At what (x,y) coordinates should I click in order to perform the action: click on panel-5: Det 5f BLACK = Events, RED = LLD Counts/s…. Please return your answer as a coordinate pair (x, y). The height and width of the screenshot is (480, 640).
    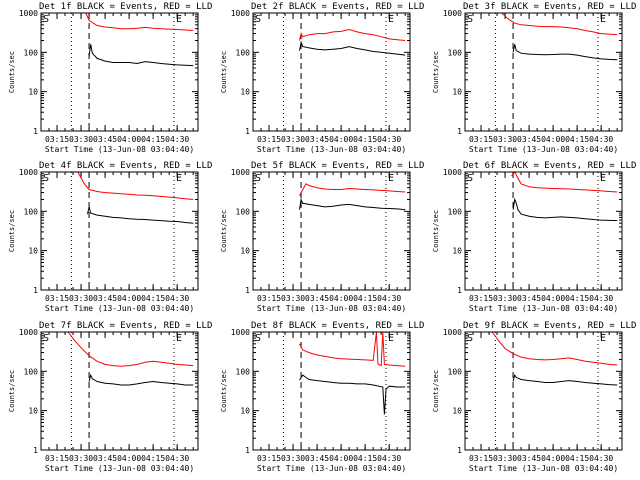
    Looking at the image, I should click on (322, 237).